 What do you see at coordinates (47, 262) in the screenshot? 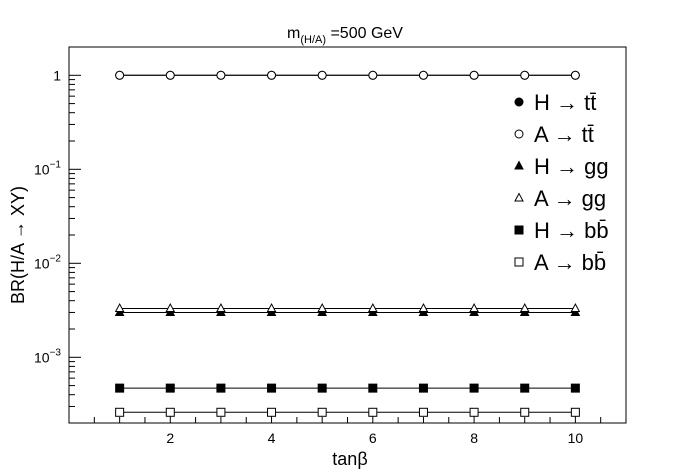
I see `y-tick-label: 10⁻²` at bounding box center [47, 262].